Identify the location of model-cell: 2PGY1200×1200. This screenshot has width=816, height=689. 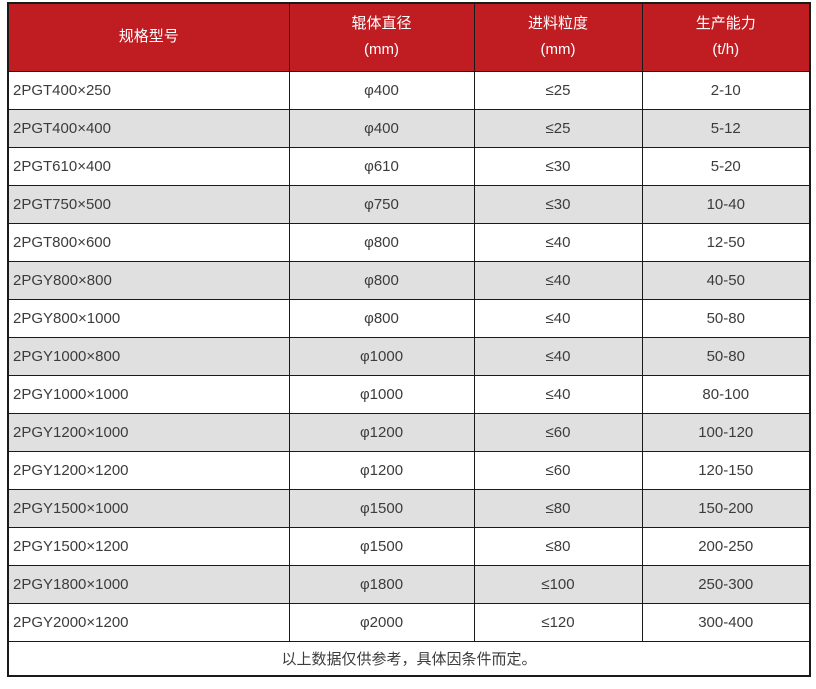
(148, 470).